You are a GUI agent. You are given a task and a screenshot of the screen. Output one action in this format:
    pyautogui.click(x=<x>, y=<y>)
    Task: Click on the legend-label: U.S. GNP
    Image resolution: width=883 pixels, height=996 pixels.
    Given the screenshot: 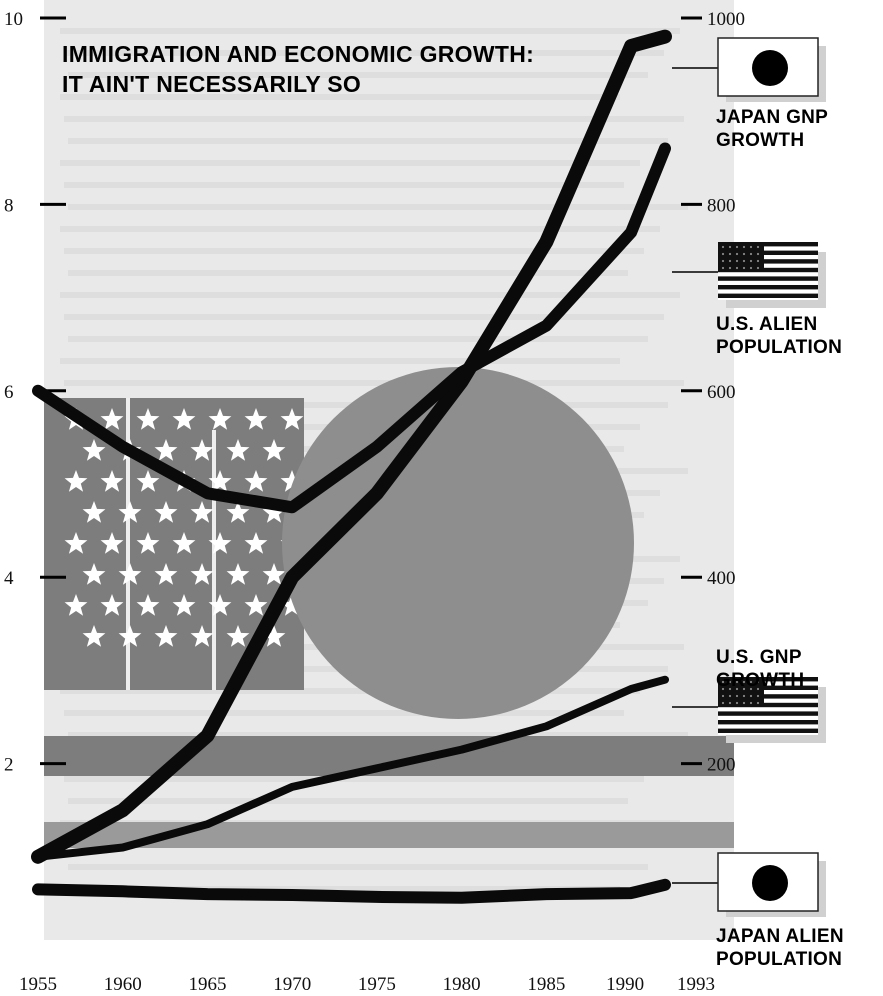 What is the action you would take?
    pyautogui.click(x=759, y=657)
    